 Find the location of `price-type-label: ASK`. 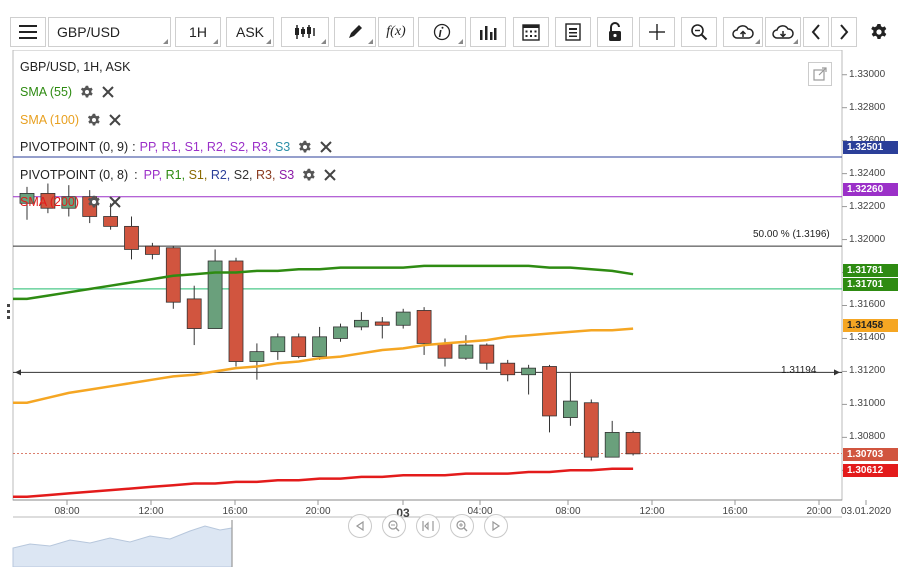

price-type-label: ASK is located at coordinates (249, 32).